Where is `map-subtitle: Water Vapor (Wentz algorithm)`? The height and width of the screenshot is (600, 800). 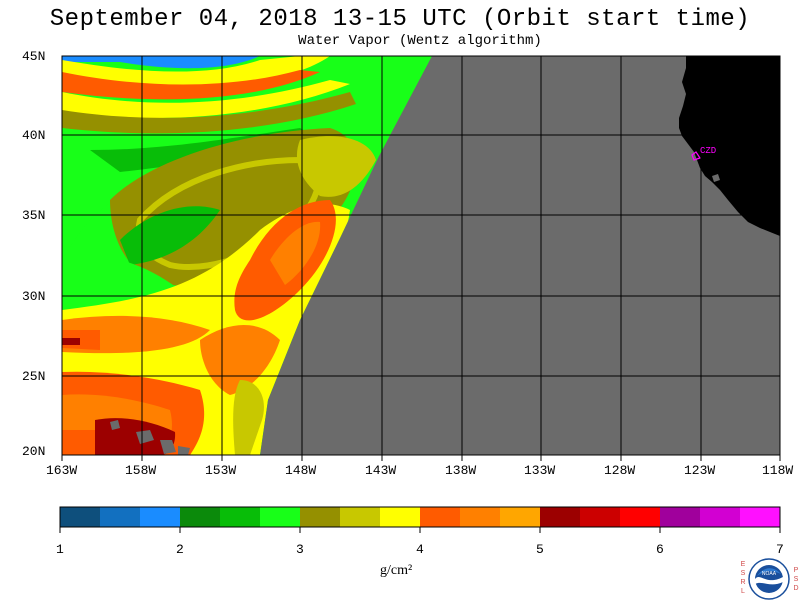 map-subtitle: Water Vapor (Wentz algorithm) is located at coordinates (420, 41).